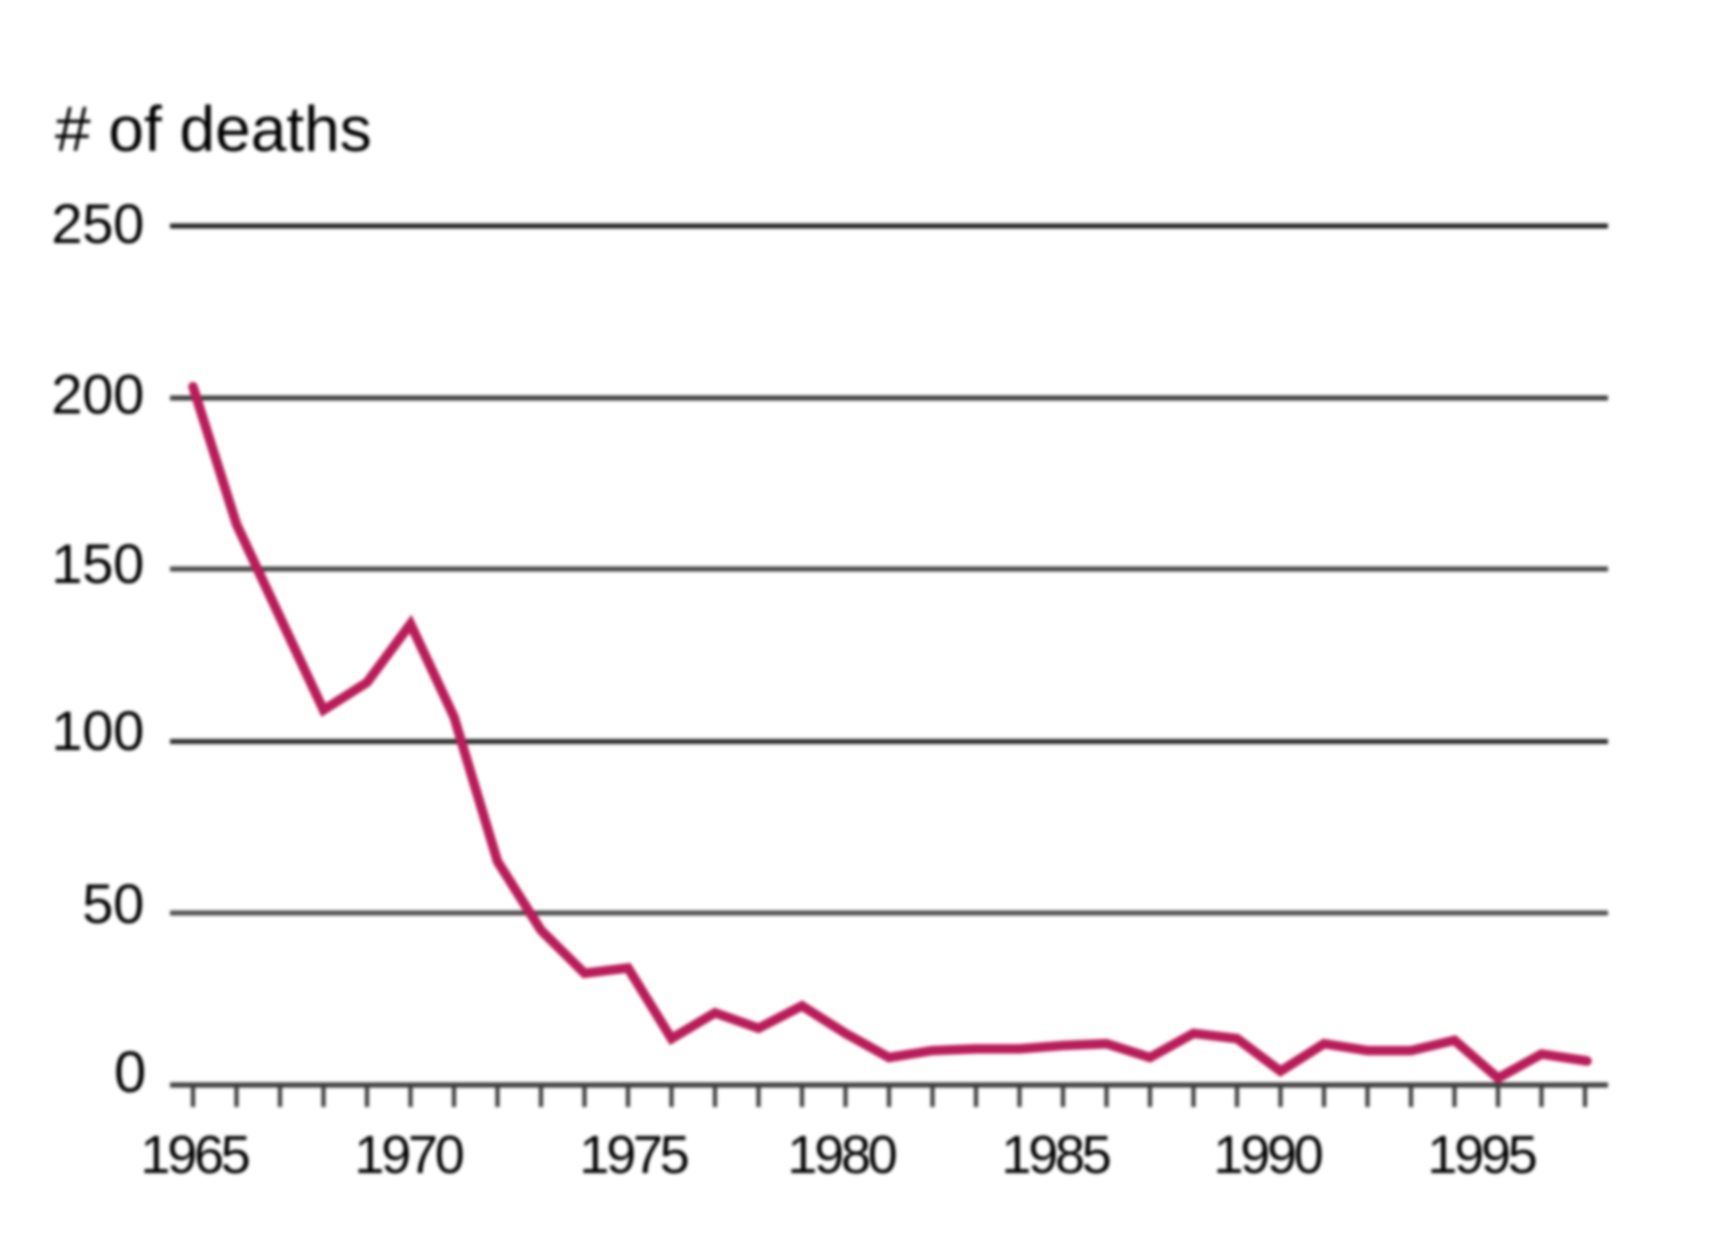  Describe the element at coordinates (97, 223) in the screenshot. I see `svg-text: 250` at that location.